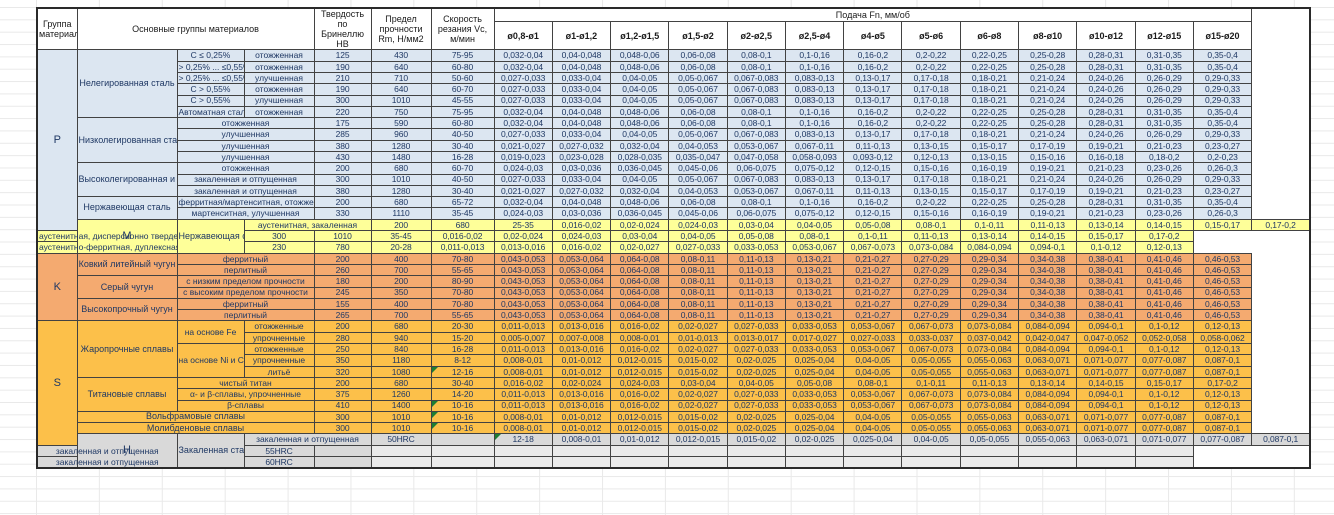 The width and height of the screenshot is (1334, 515). I want to click on feed-cell: 0,16-0,18, so click(1106, 157).